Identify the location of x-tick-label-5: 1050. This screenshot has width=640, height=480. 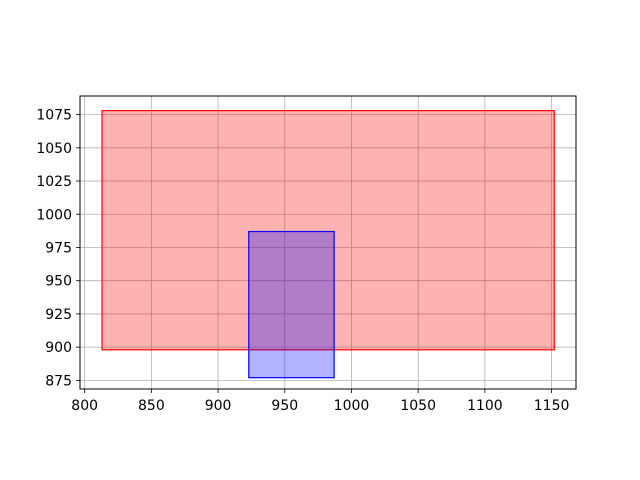
(418, 406).